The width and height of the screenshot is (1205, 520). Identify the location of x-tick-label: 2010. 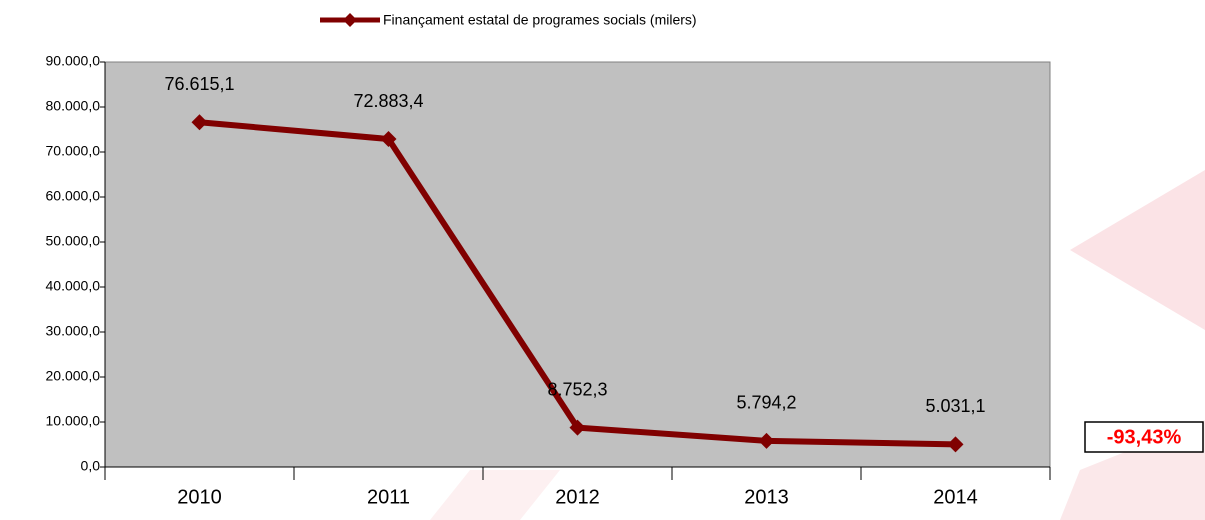
(199, 497).